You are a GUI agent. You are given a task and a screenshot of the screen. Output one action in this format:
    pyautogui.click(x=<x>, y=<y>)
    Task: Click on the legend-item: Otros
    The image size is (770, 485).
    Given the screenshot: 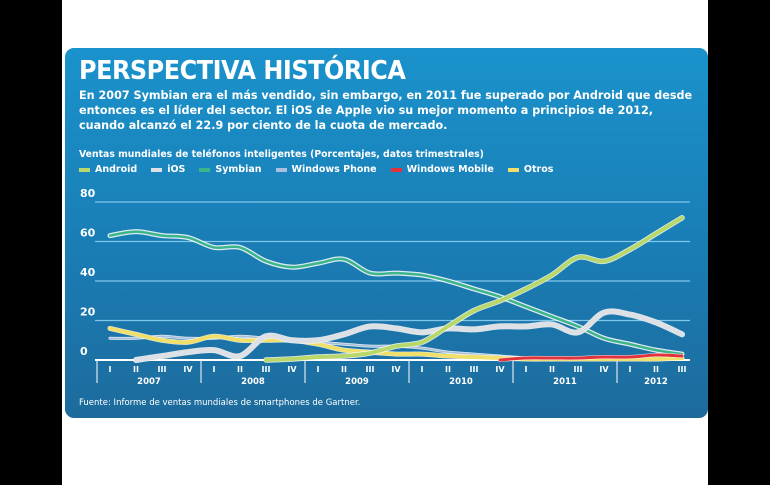 What is the action you would take?
    pyautogui.click(x=530, y=169)
    